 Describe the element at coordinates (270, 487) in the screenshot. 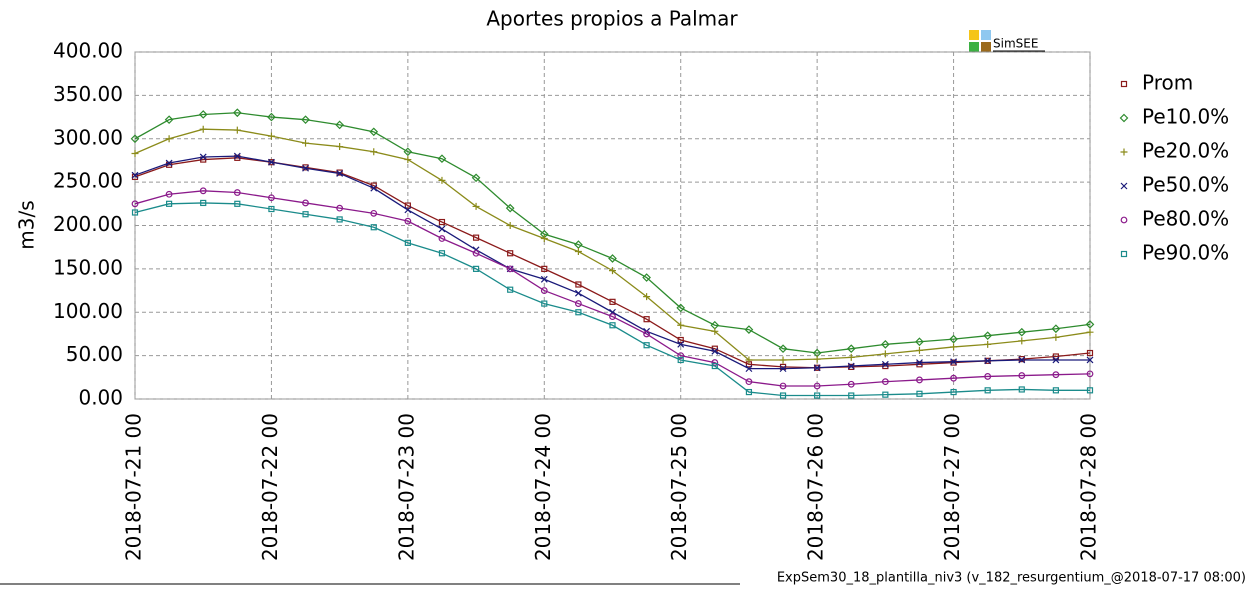

I see `x-tick-label: 2018-07-22 00` at that location.